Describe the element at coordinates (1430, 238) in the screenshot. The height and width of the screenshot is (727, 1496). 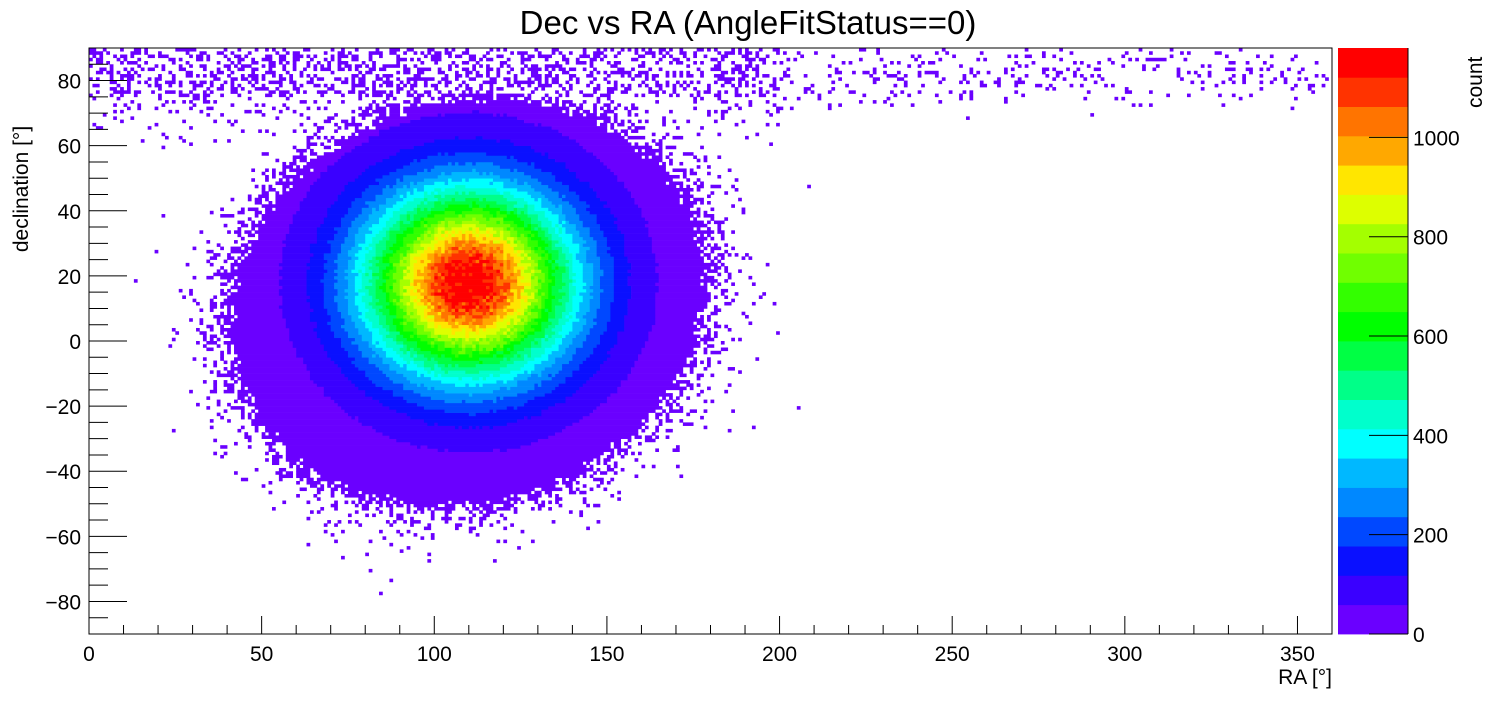
I see `colorbar-tick-label: 800` at that location.